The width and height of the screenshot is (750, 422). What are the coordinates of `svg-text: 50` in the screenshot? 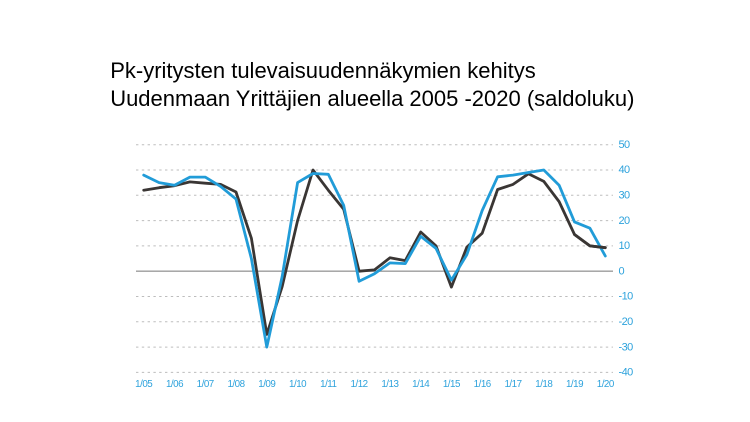 It's located at (625, 145).